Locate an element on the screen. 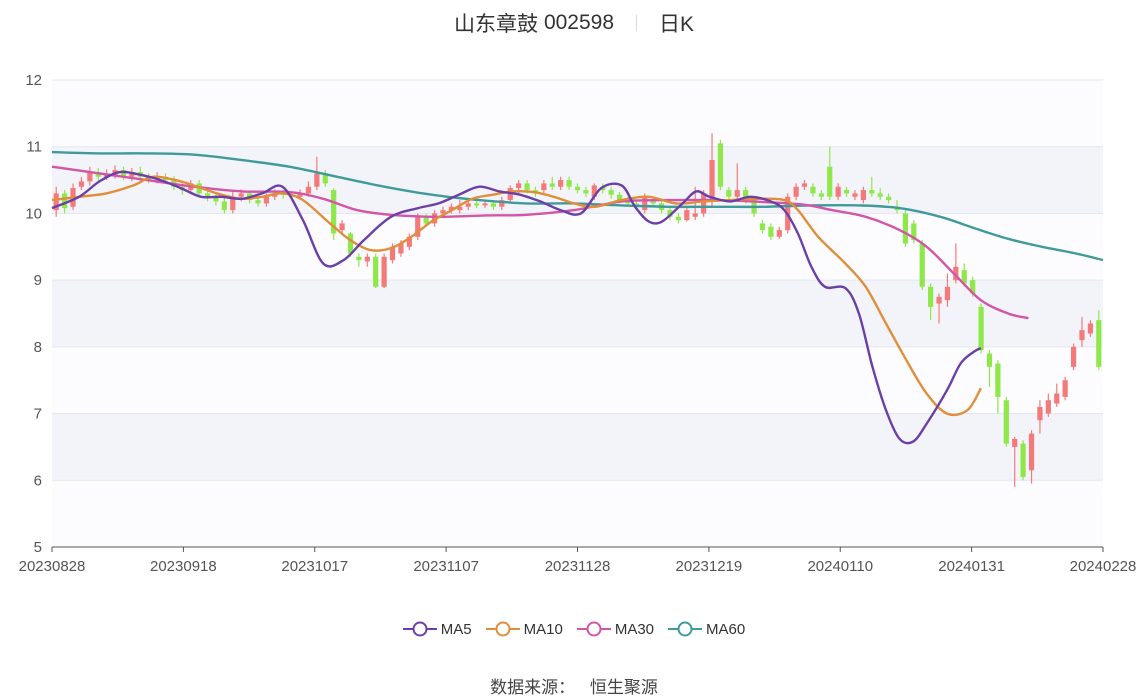 This screenshot has width=1148, height=699. legend-item-ma5: MA5 is located at coordinates (437, 629).